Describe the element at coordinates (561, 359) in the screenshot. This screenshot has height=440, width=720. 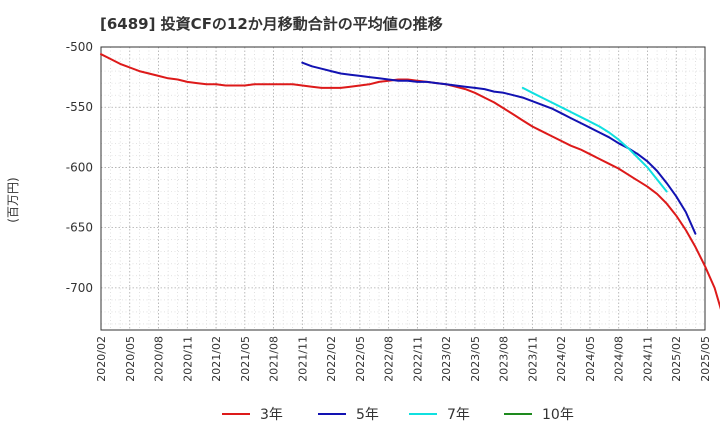
I see `x-tick-label: 2024/02` at that location.